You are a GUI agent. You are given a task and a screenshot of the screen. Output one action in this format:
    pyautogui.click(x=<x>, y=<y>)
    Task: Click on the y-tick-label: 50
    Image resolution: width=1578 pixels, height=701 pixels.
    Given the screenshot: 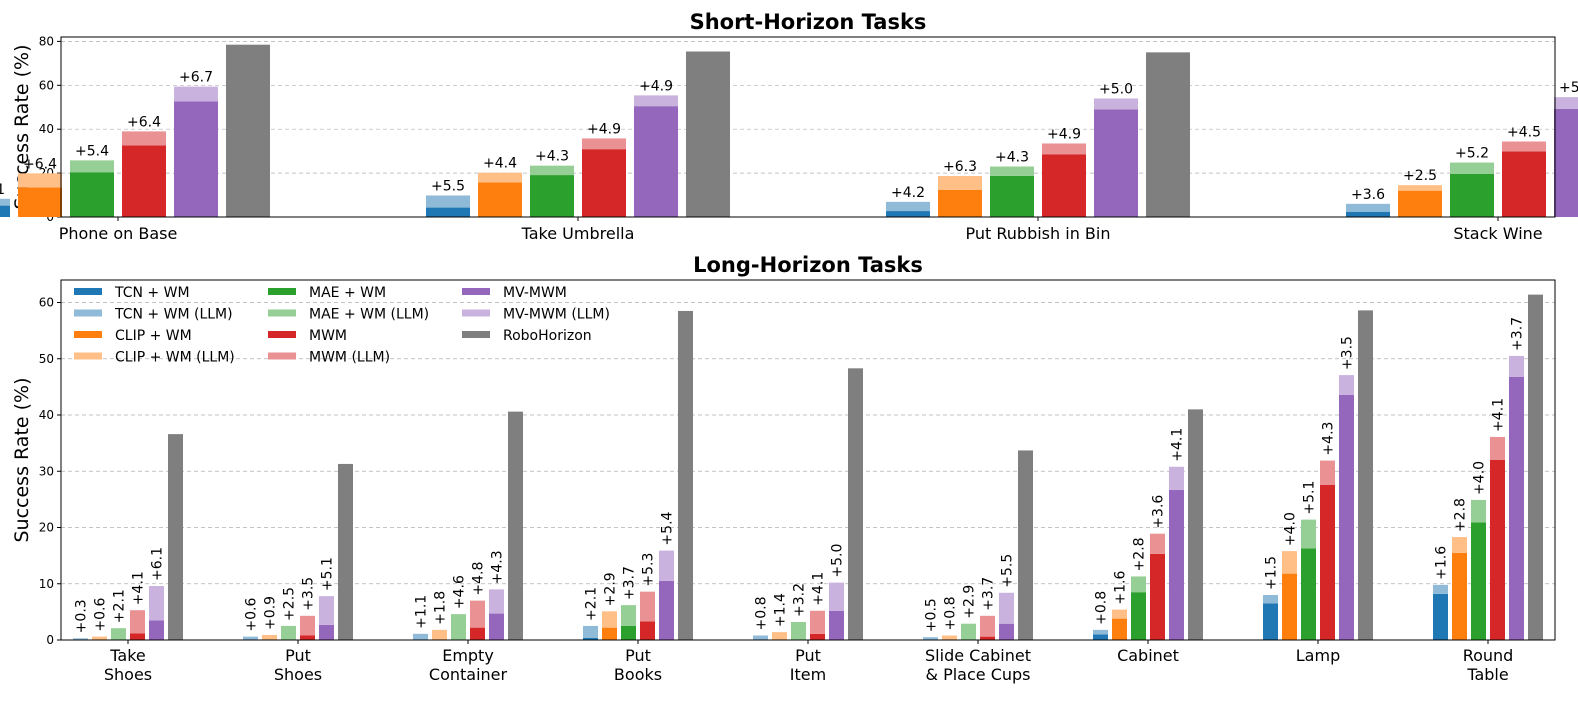 What is the action you would take?
    pyautogui.click(x=46, y=359)
    